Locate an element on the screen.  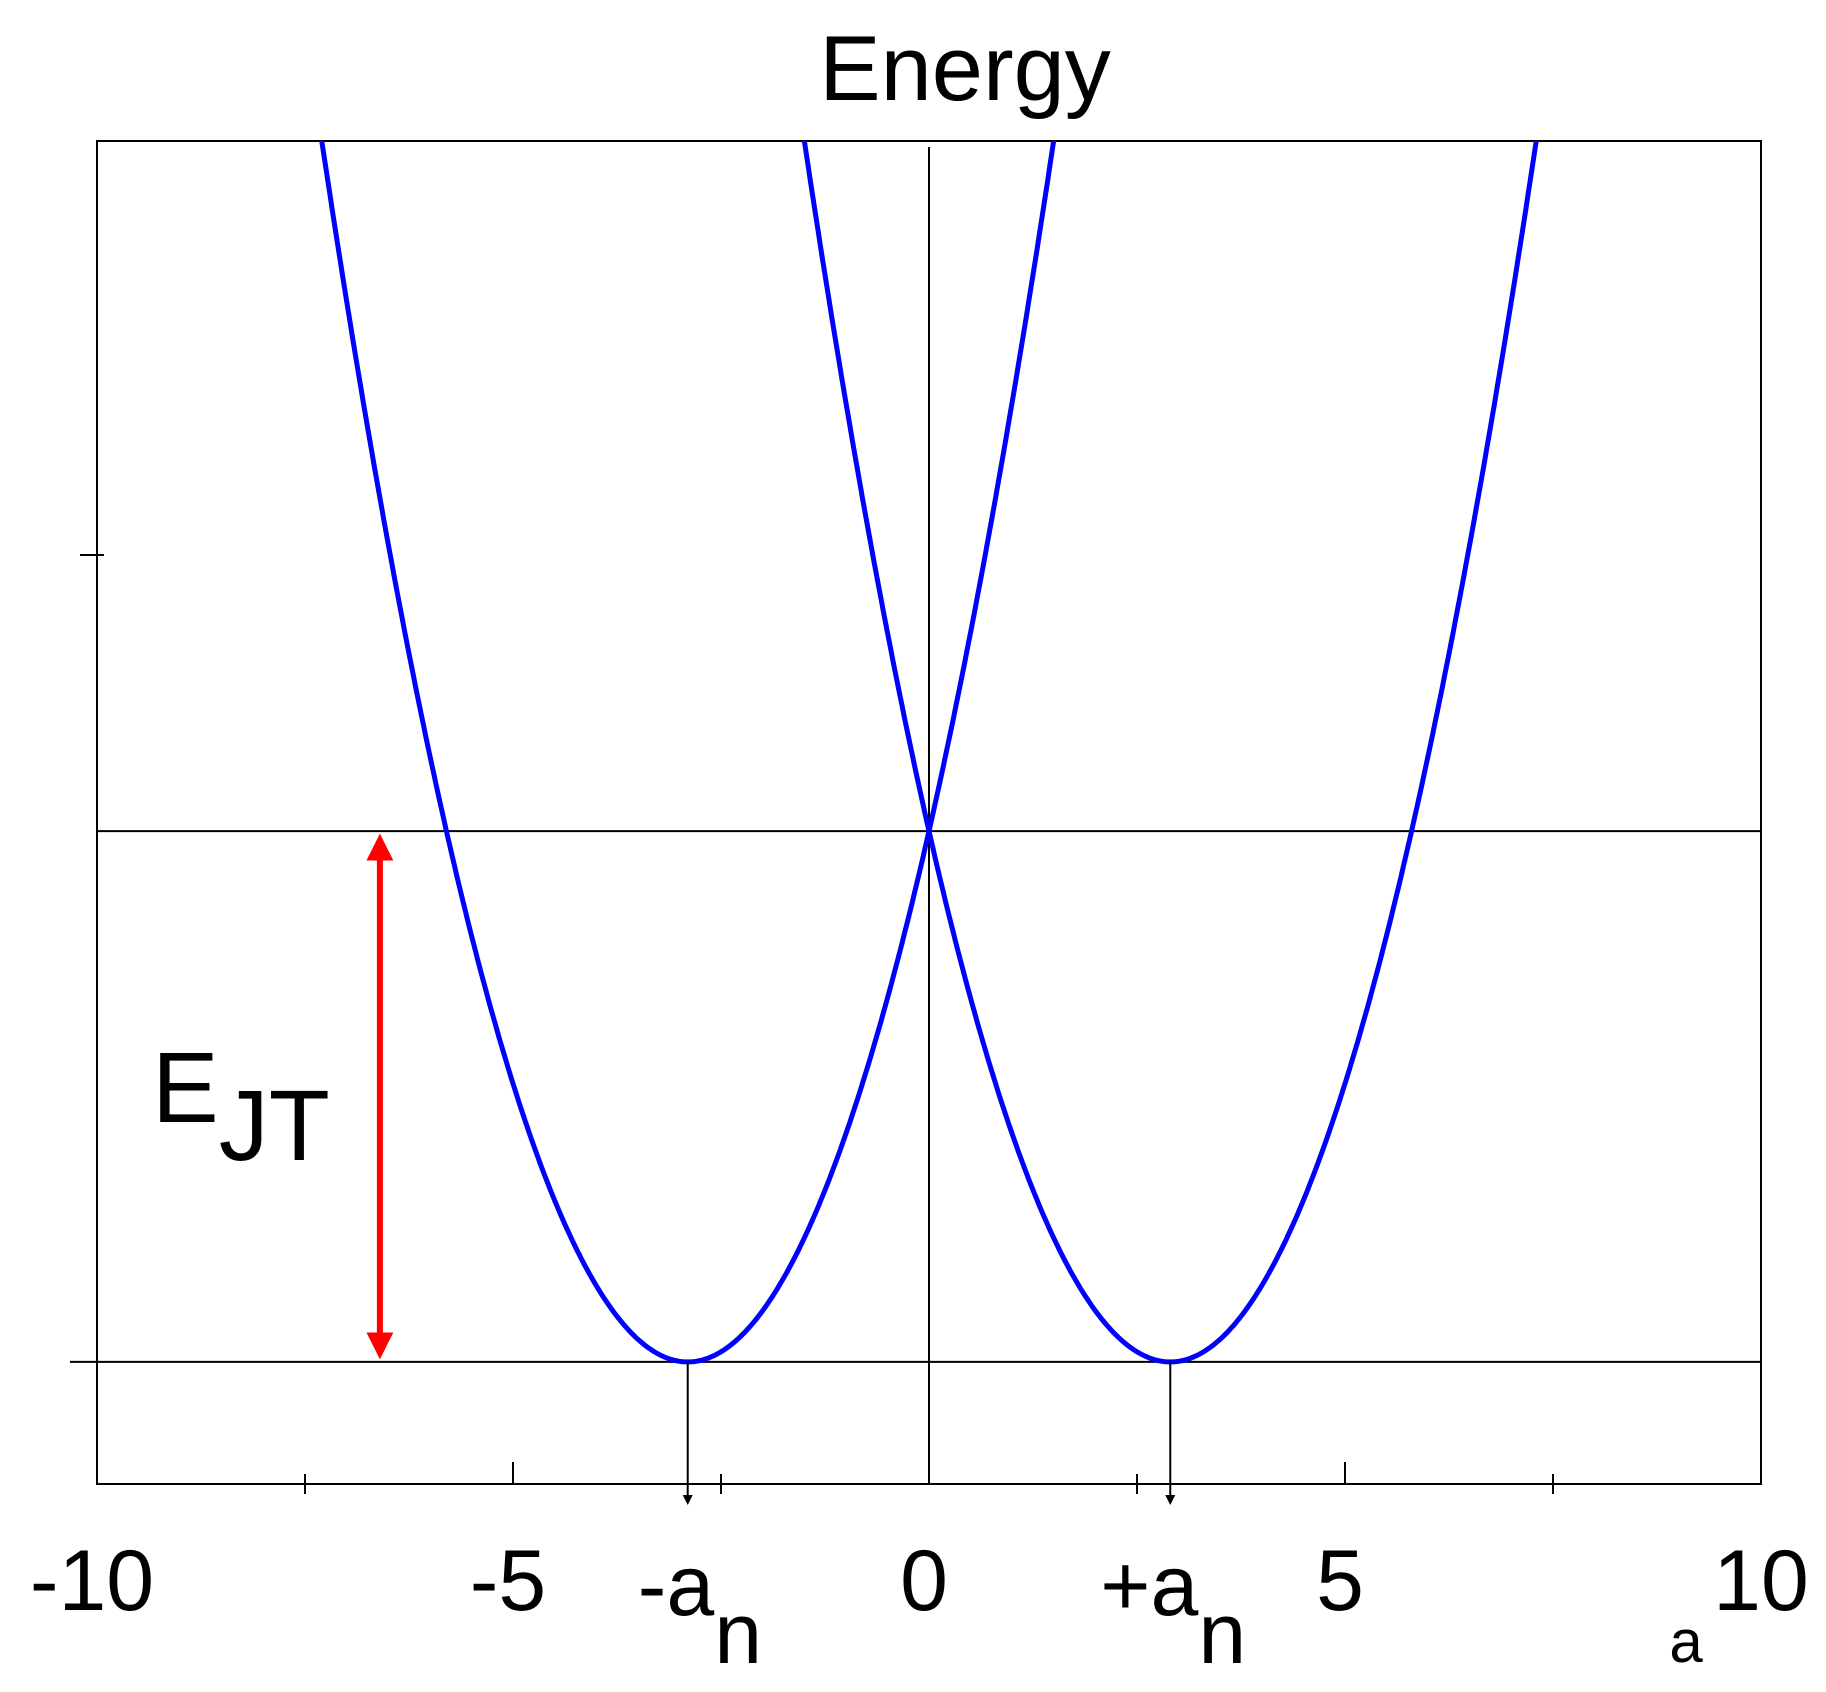
minus-a-n-label-subscript: n is located at coordinates (738, 1634).